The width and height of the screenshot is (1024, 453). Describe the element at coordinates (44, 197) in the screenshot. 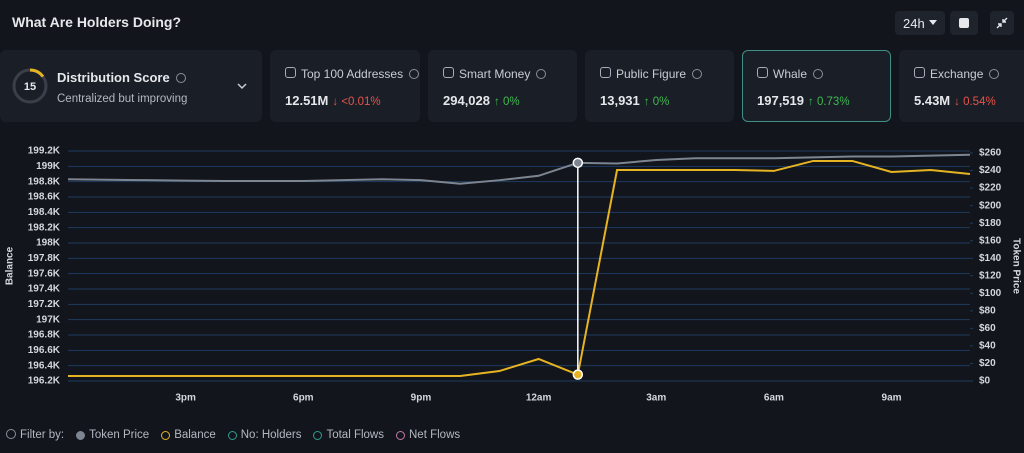

I see `y-tick-label: 198.6K` at that location.